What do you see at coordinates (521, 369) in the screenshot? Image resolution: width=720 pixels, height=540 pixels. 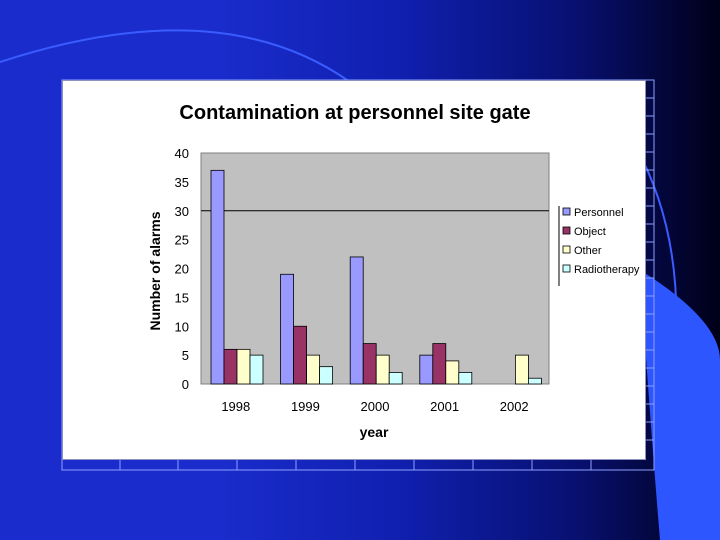 I see `bar-other-2002` at bounding box center [521, 369].